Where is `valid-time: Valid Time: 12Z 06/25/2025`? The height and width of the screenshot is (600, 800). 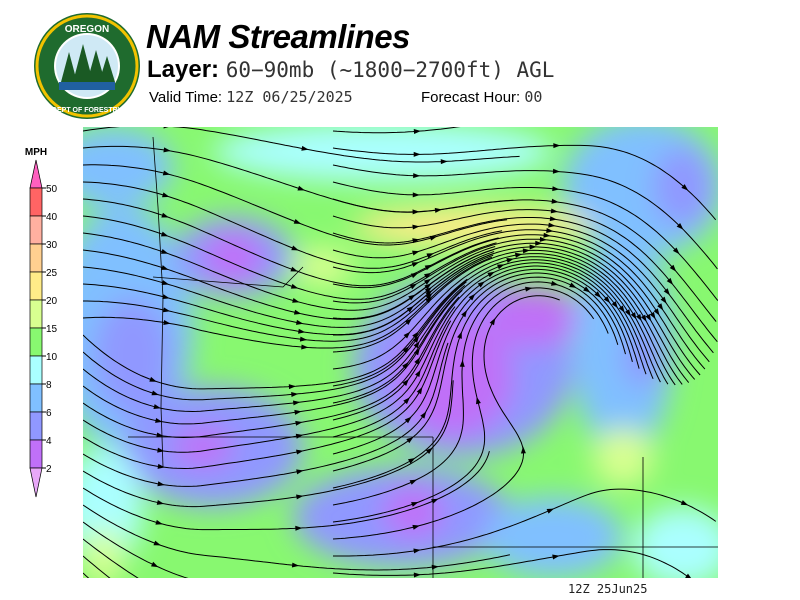 valid-time: Valid Time: 12Z 06/25/2025 is located at coordinates (251, 97).